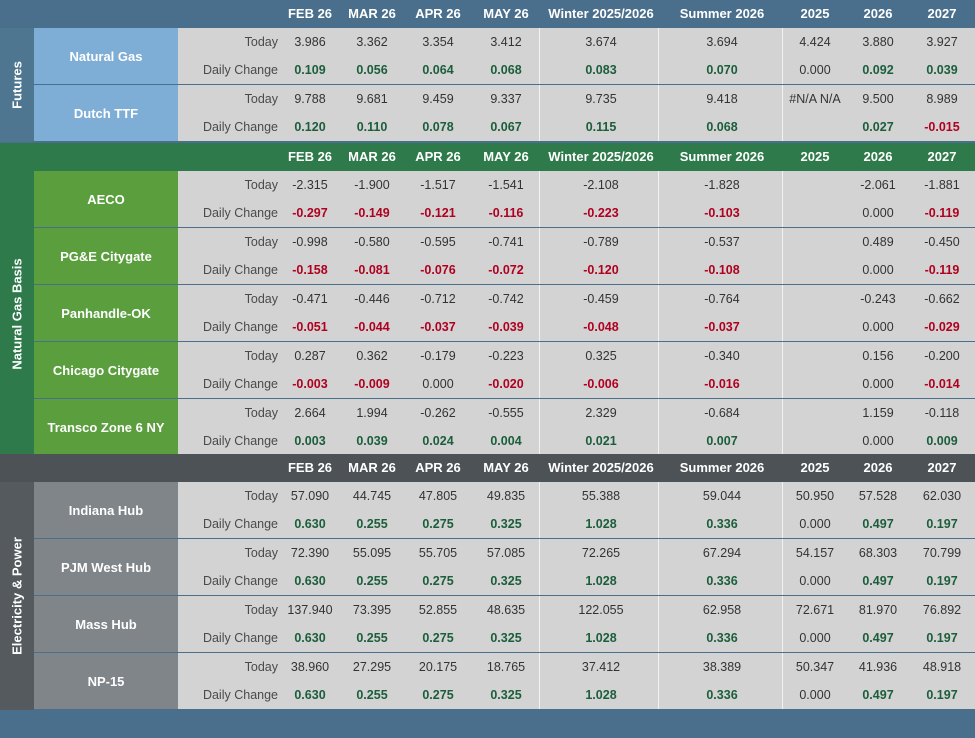 The image size is (975, 738). What do you see at coordinates (601, 270) in the screenshot?
I see `daily-change-value-winter-2025-2026: -0.120` at bounding box center [601, 270].